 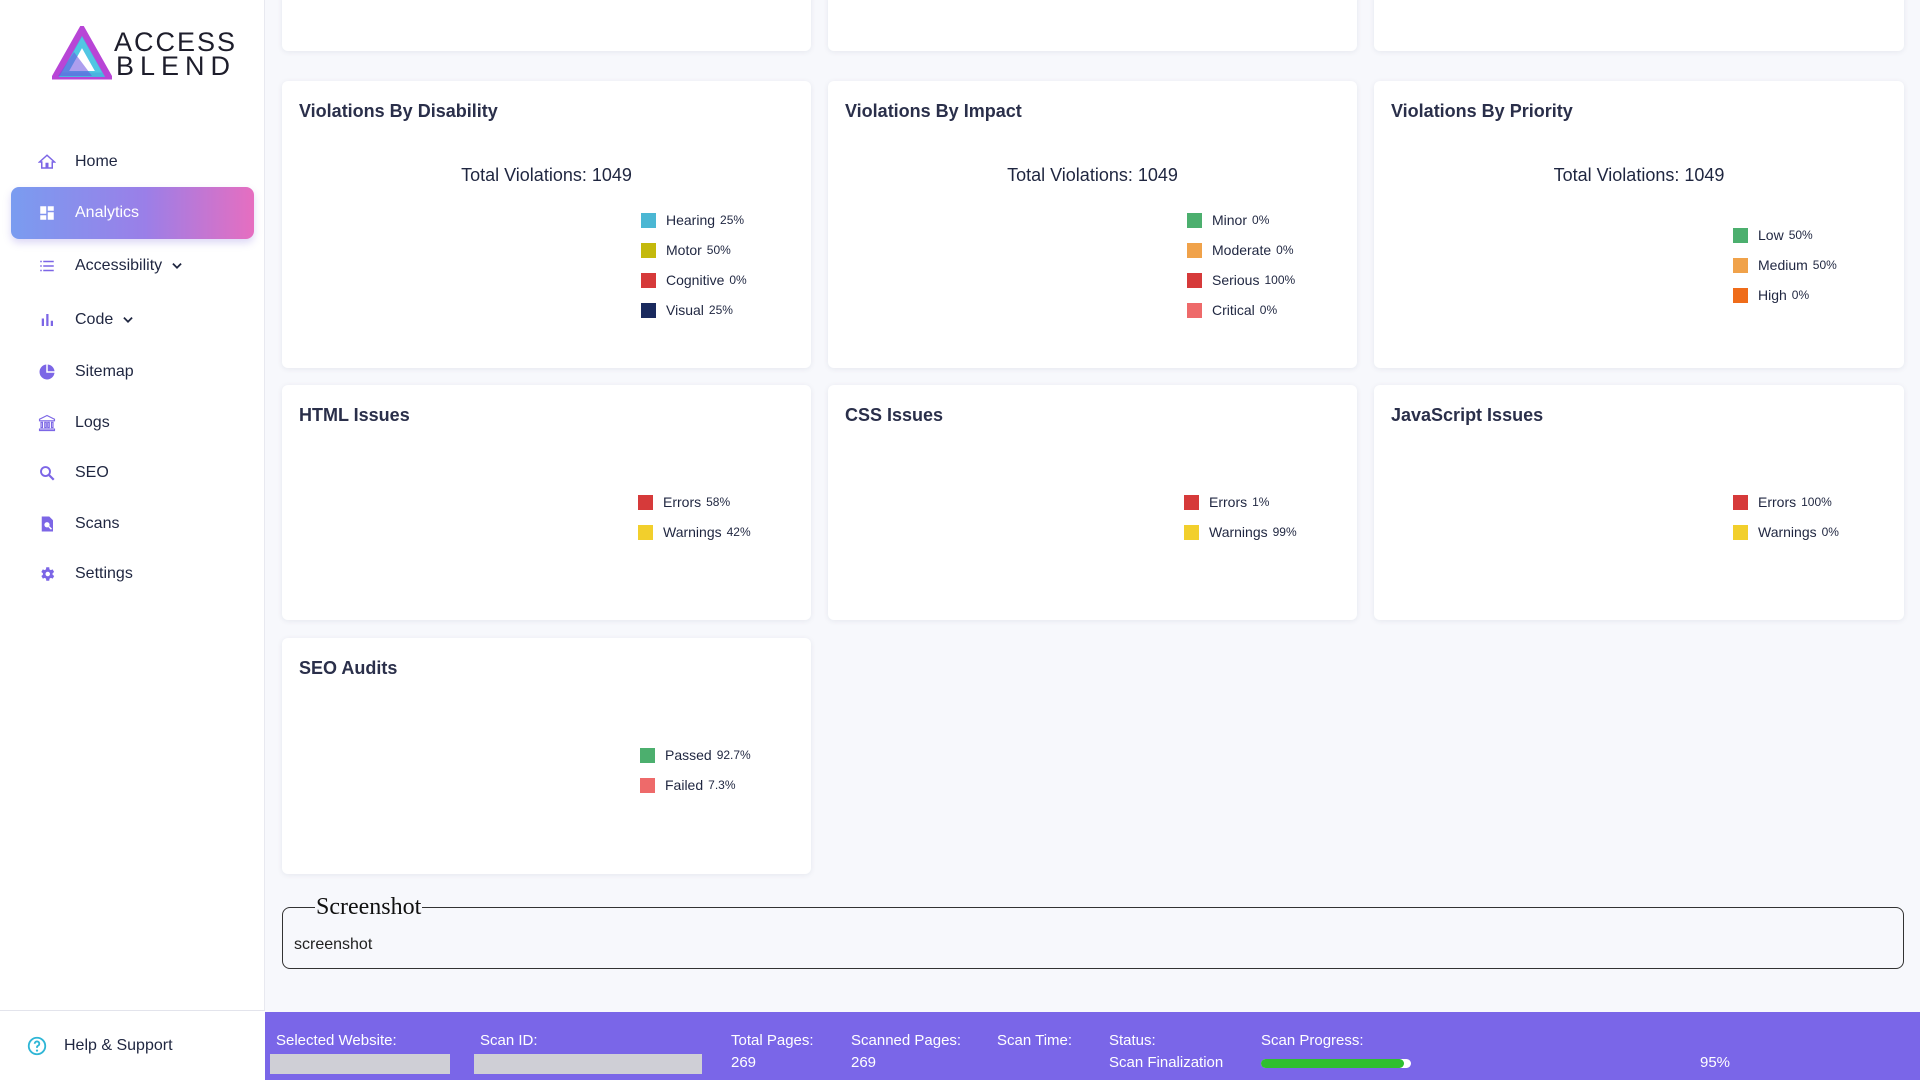 What do you see at coordinates (733, 755) in the screenshot?
I see `legend-pct: 92.7%` at bounding box center [733, 755].